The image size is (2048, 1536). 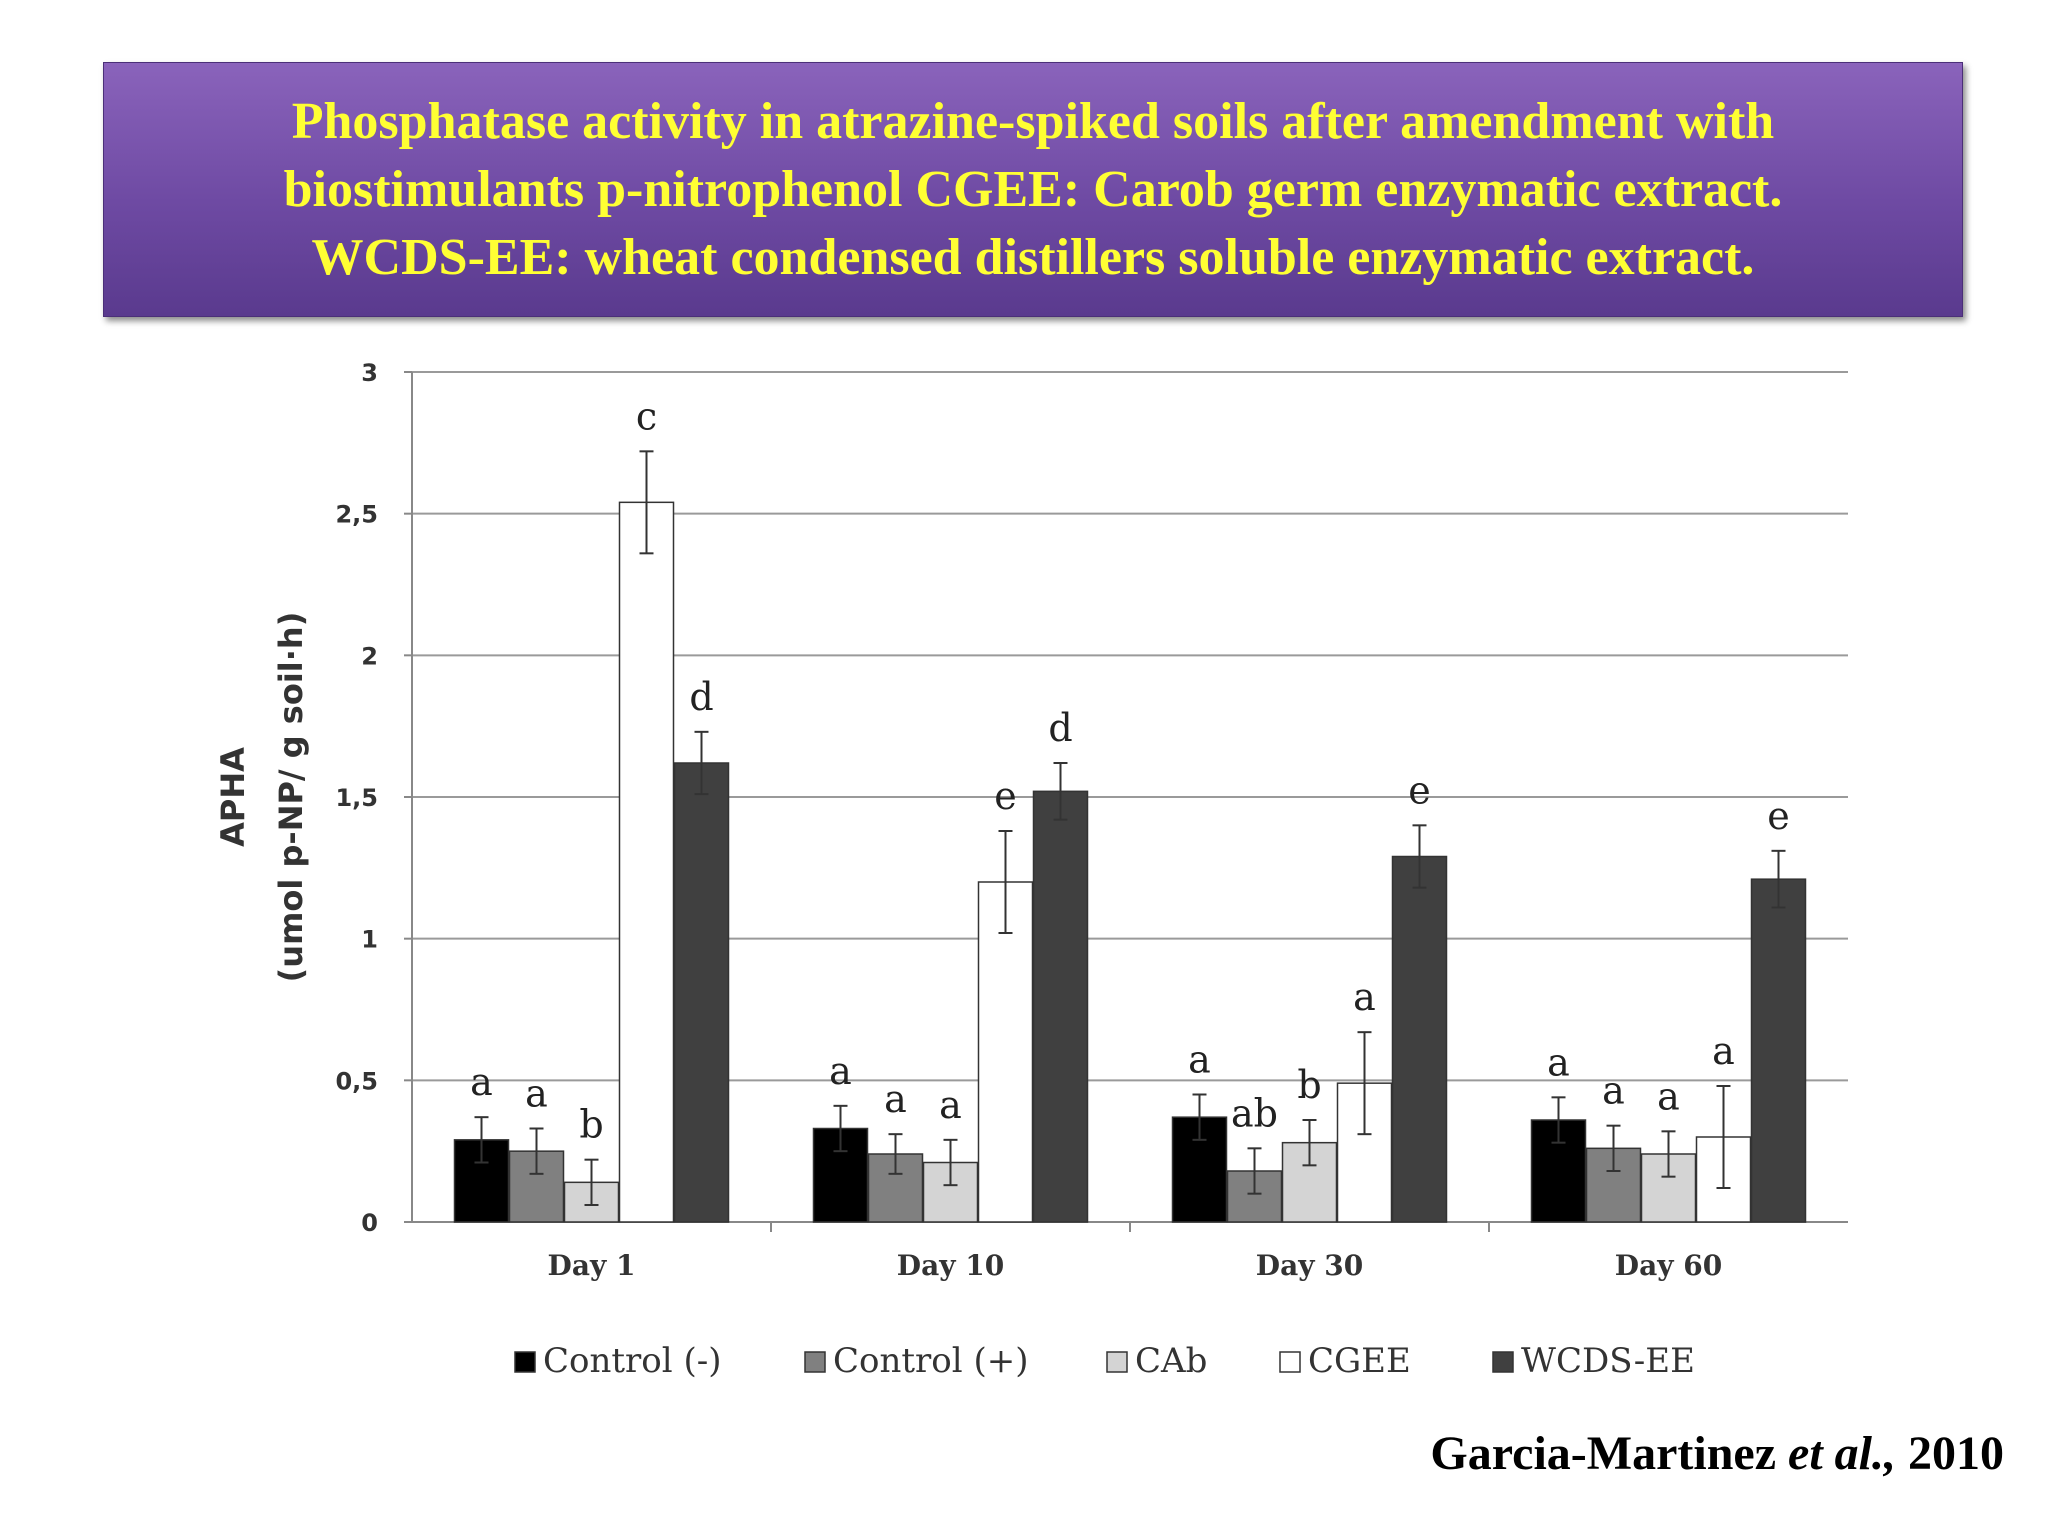 What do you see at coordinates (1254, 1113) in the screenshot?
I see `significance-letter: ab` at bounding box center [1254, 1113].